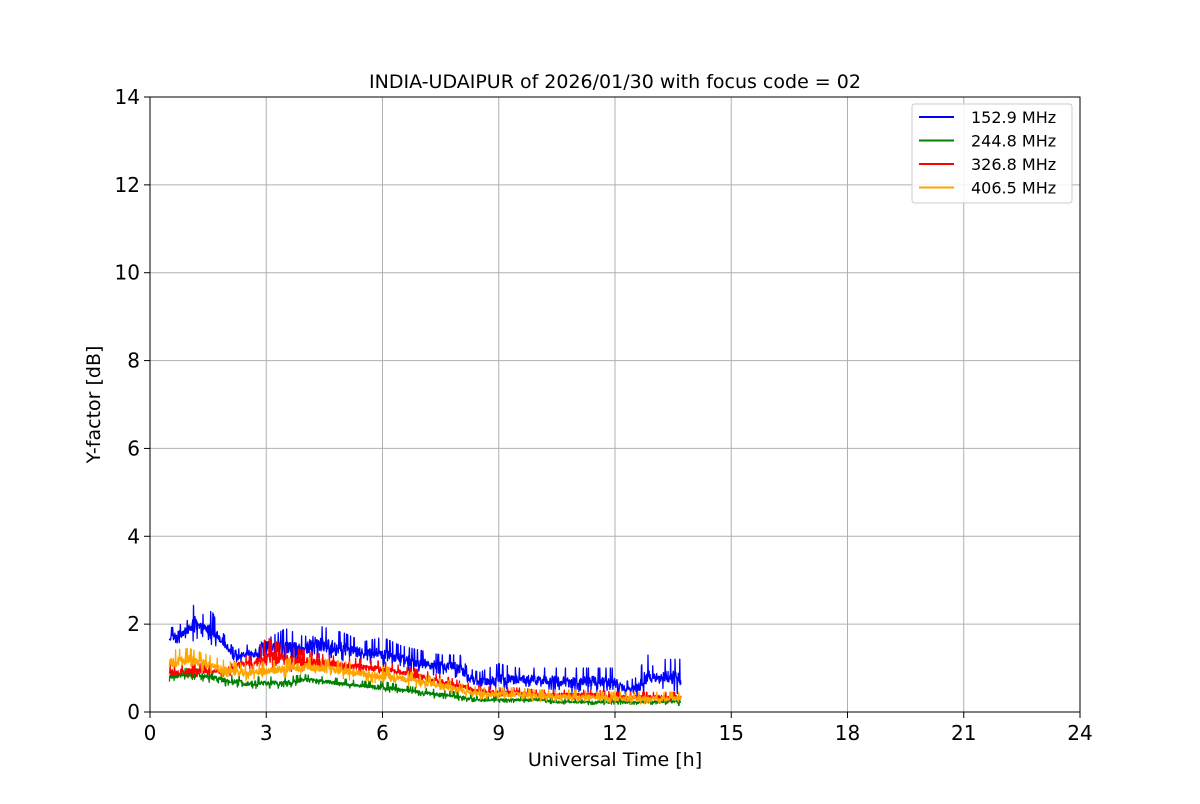 The image size is (1200, 804). What do you see at coordinates (615, 760) in the screenshot?
I see `x-axis-label: Universal Time [h]` at bounding box center [615, 760].